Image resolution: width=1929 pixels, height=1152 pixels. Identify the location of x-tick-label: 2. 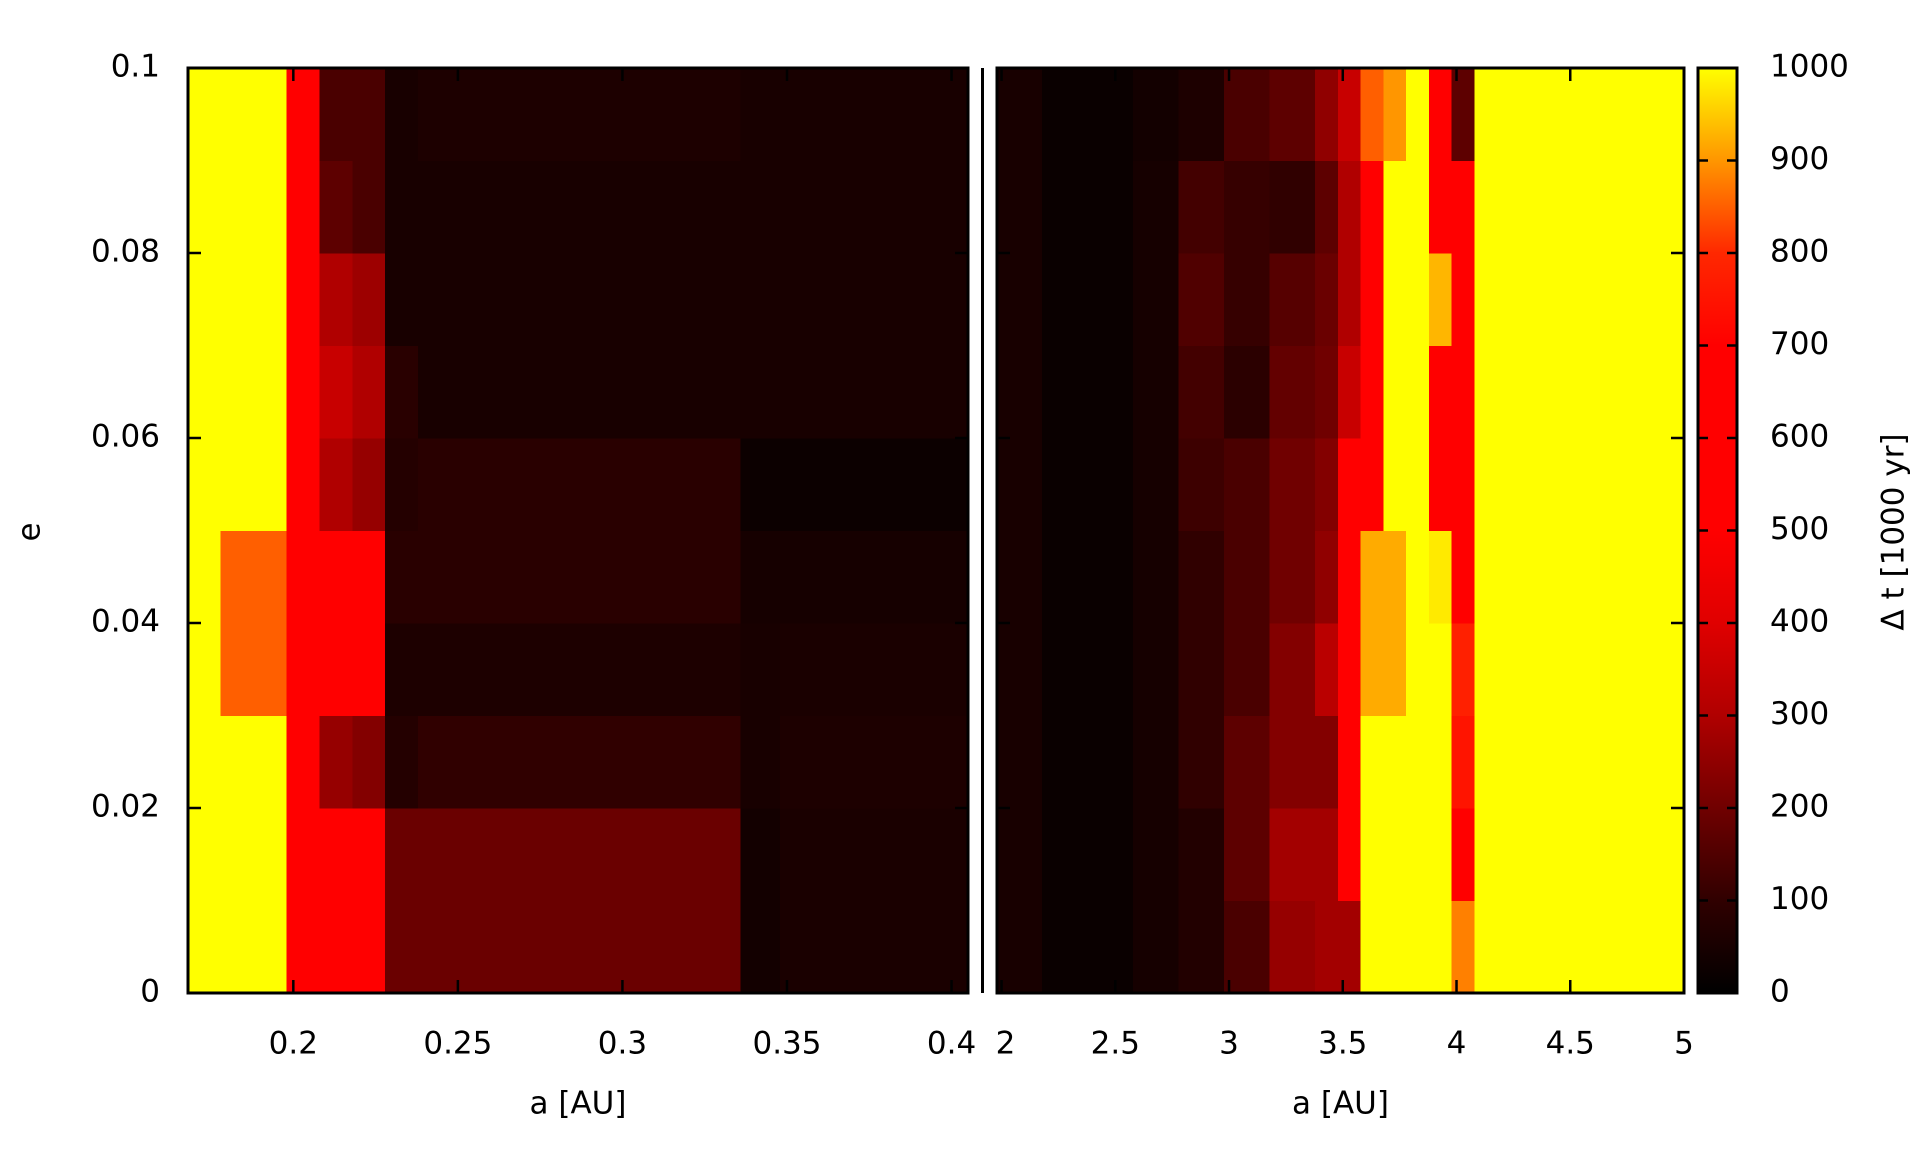
(1006, 1044).